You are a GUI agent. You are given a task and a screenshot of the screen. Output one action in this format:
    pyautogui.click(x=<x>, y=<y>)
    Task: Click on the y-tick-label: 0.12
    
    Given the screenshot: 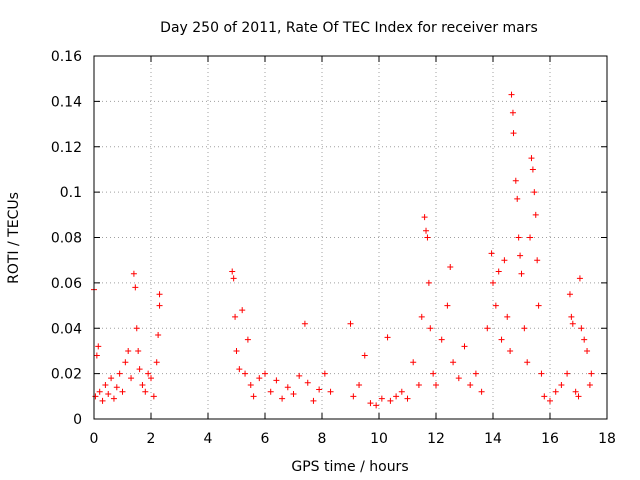 What is the action you would take?
    pyautogui.click(x=66, y=148)
    